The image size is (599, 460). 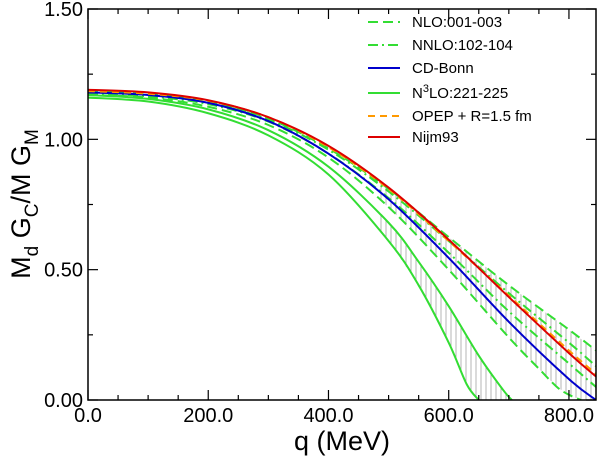 What do you see at coordinates (462, 45) in the screenshot?
I see `legend-label-nnlo: NNLO:102-104` at bounding box center [462, 45].